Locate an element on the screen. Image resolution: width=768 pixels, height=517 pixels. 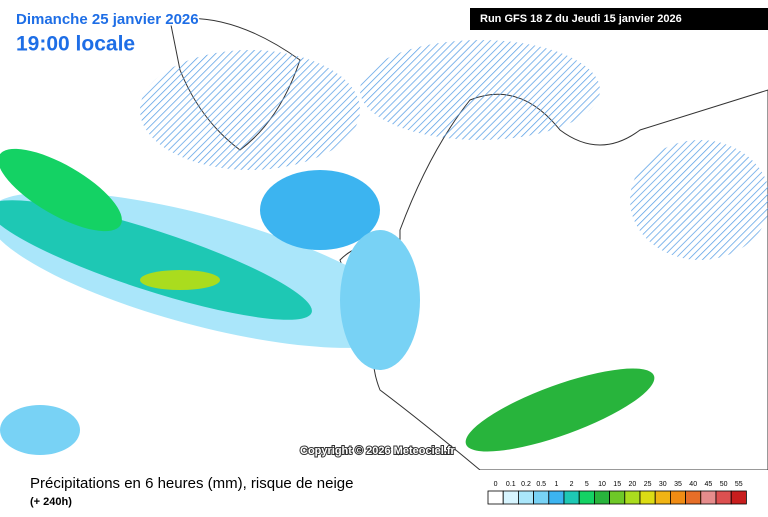
scale-label: 30 is located at coordinates (663, 484).